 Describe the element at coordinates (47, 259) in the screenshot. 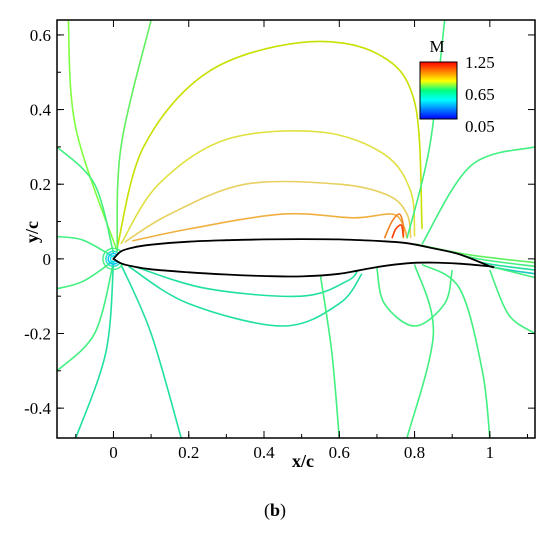

I see `y-tick-label: 0` at that location.